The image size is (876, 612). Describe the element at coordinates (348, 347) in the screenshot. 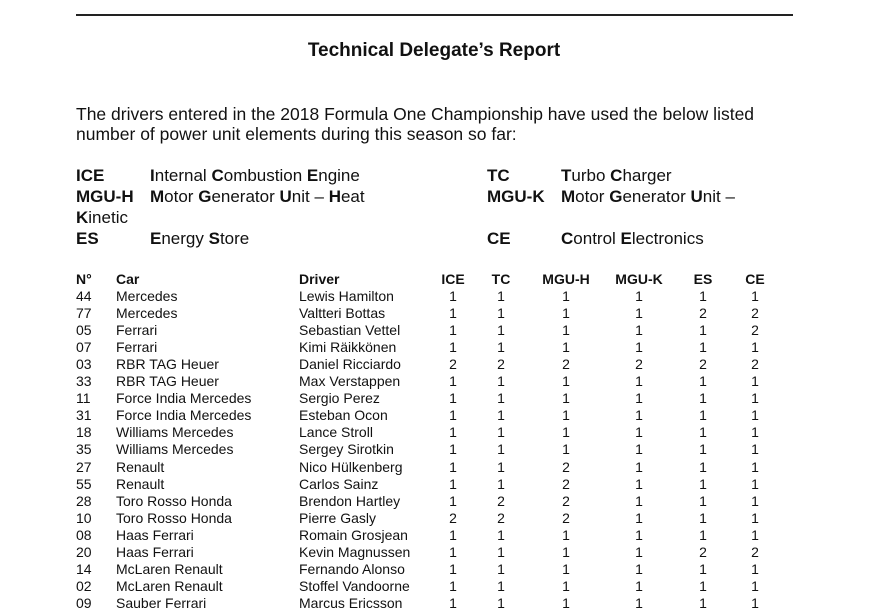

I see `cell-driver: Kimi Räikkönen` at that location.